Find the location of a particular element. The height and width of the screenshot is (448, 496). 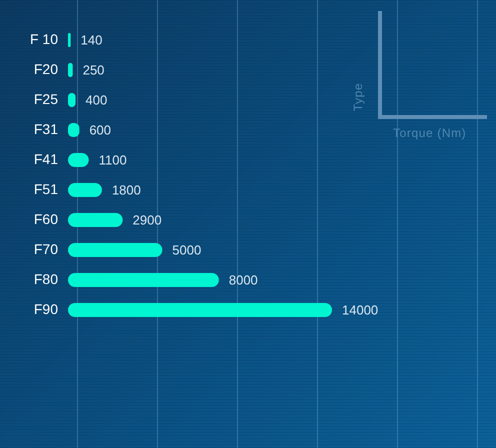

data-label: 140 is located at coordinates (91, 40).